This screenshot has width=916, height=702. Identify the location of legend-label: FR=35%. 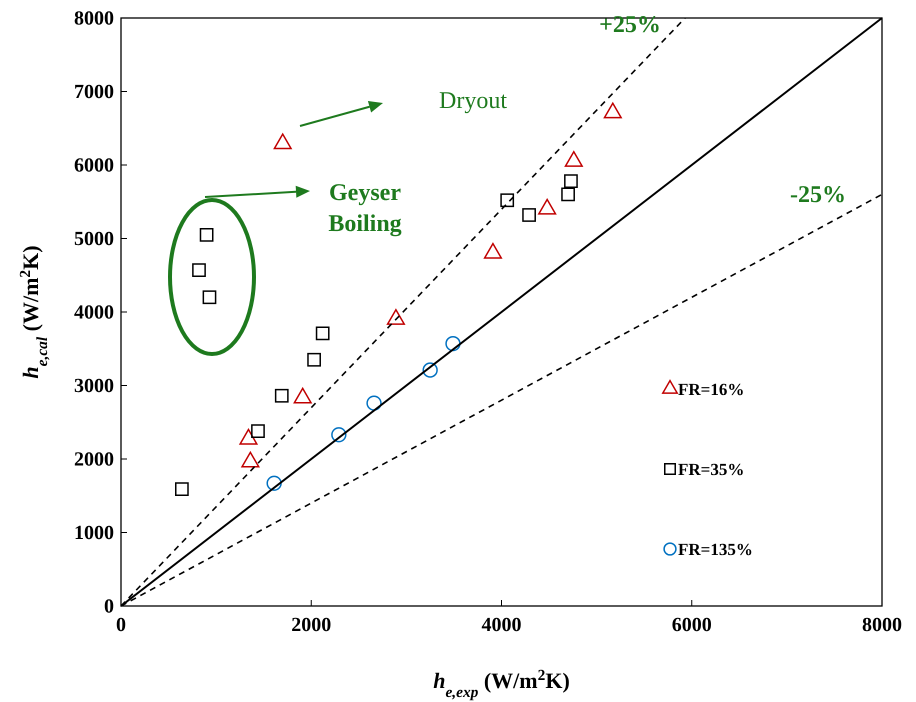
(711, 469).